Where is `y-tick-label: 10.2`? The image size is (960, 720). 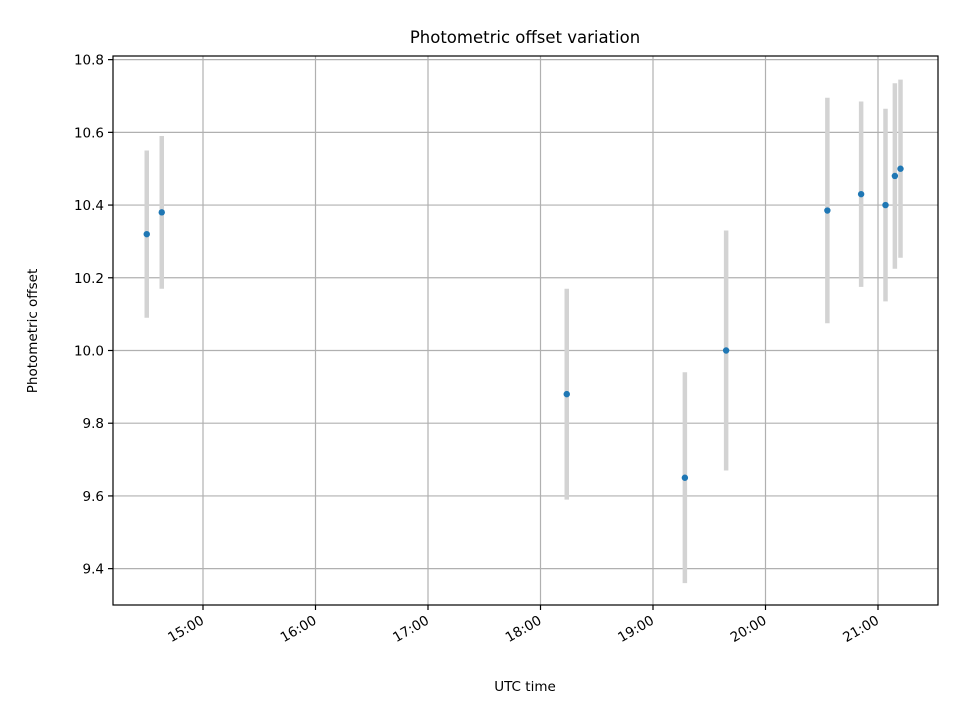 y-tick-label: 10.2 is located at coordinates (89, 279).